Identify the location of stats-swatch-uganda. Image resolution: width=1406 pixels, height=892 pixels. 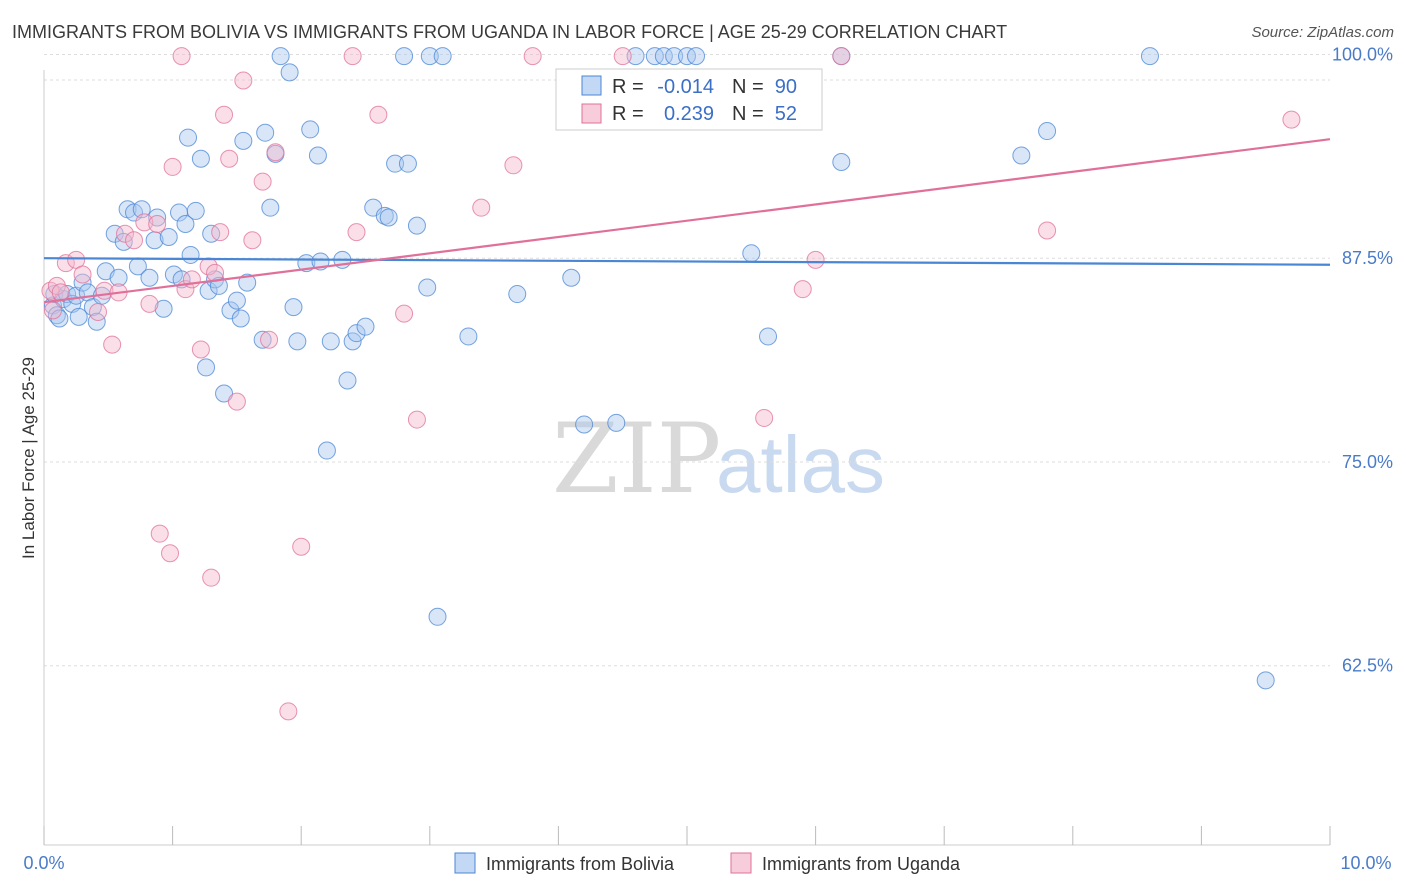
(591, 113).